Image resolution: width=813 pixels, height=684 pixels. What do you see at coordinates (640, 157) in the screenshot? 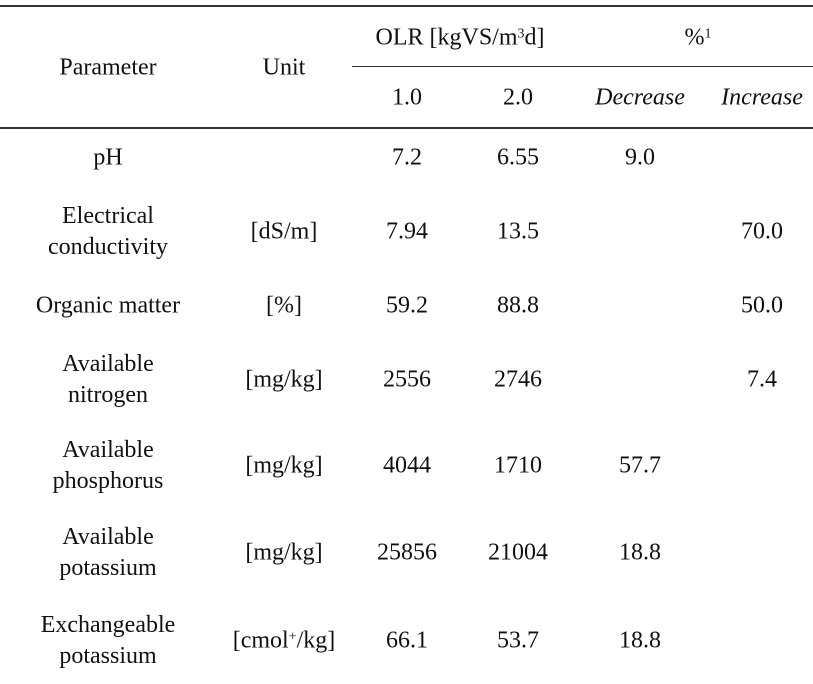
I see `cell-dec: 9.0` at bounding box center [640, 157].